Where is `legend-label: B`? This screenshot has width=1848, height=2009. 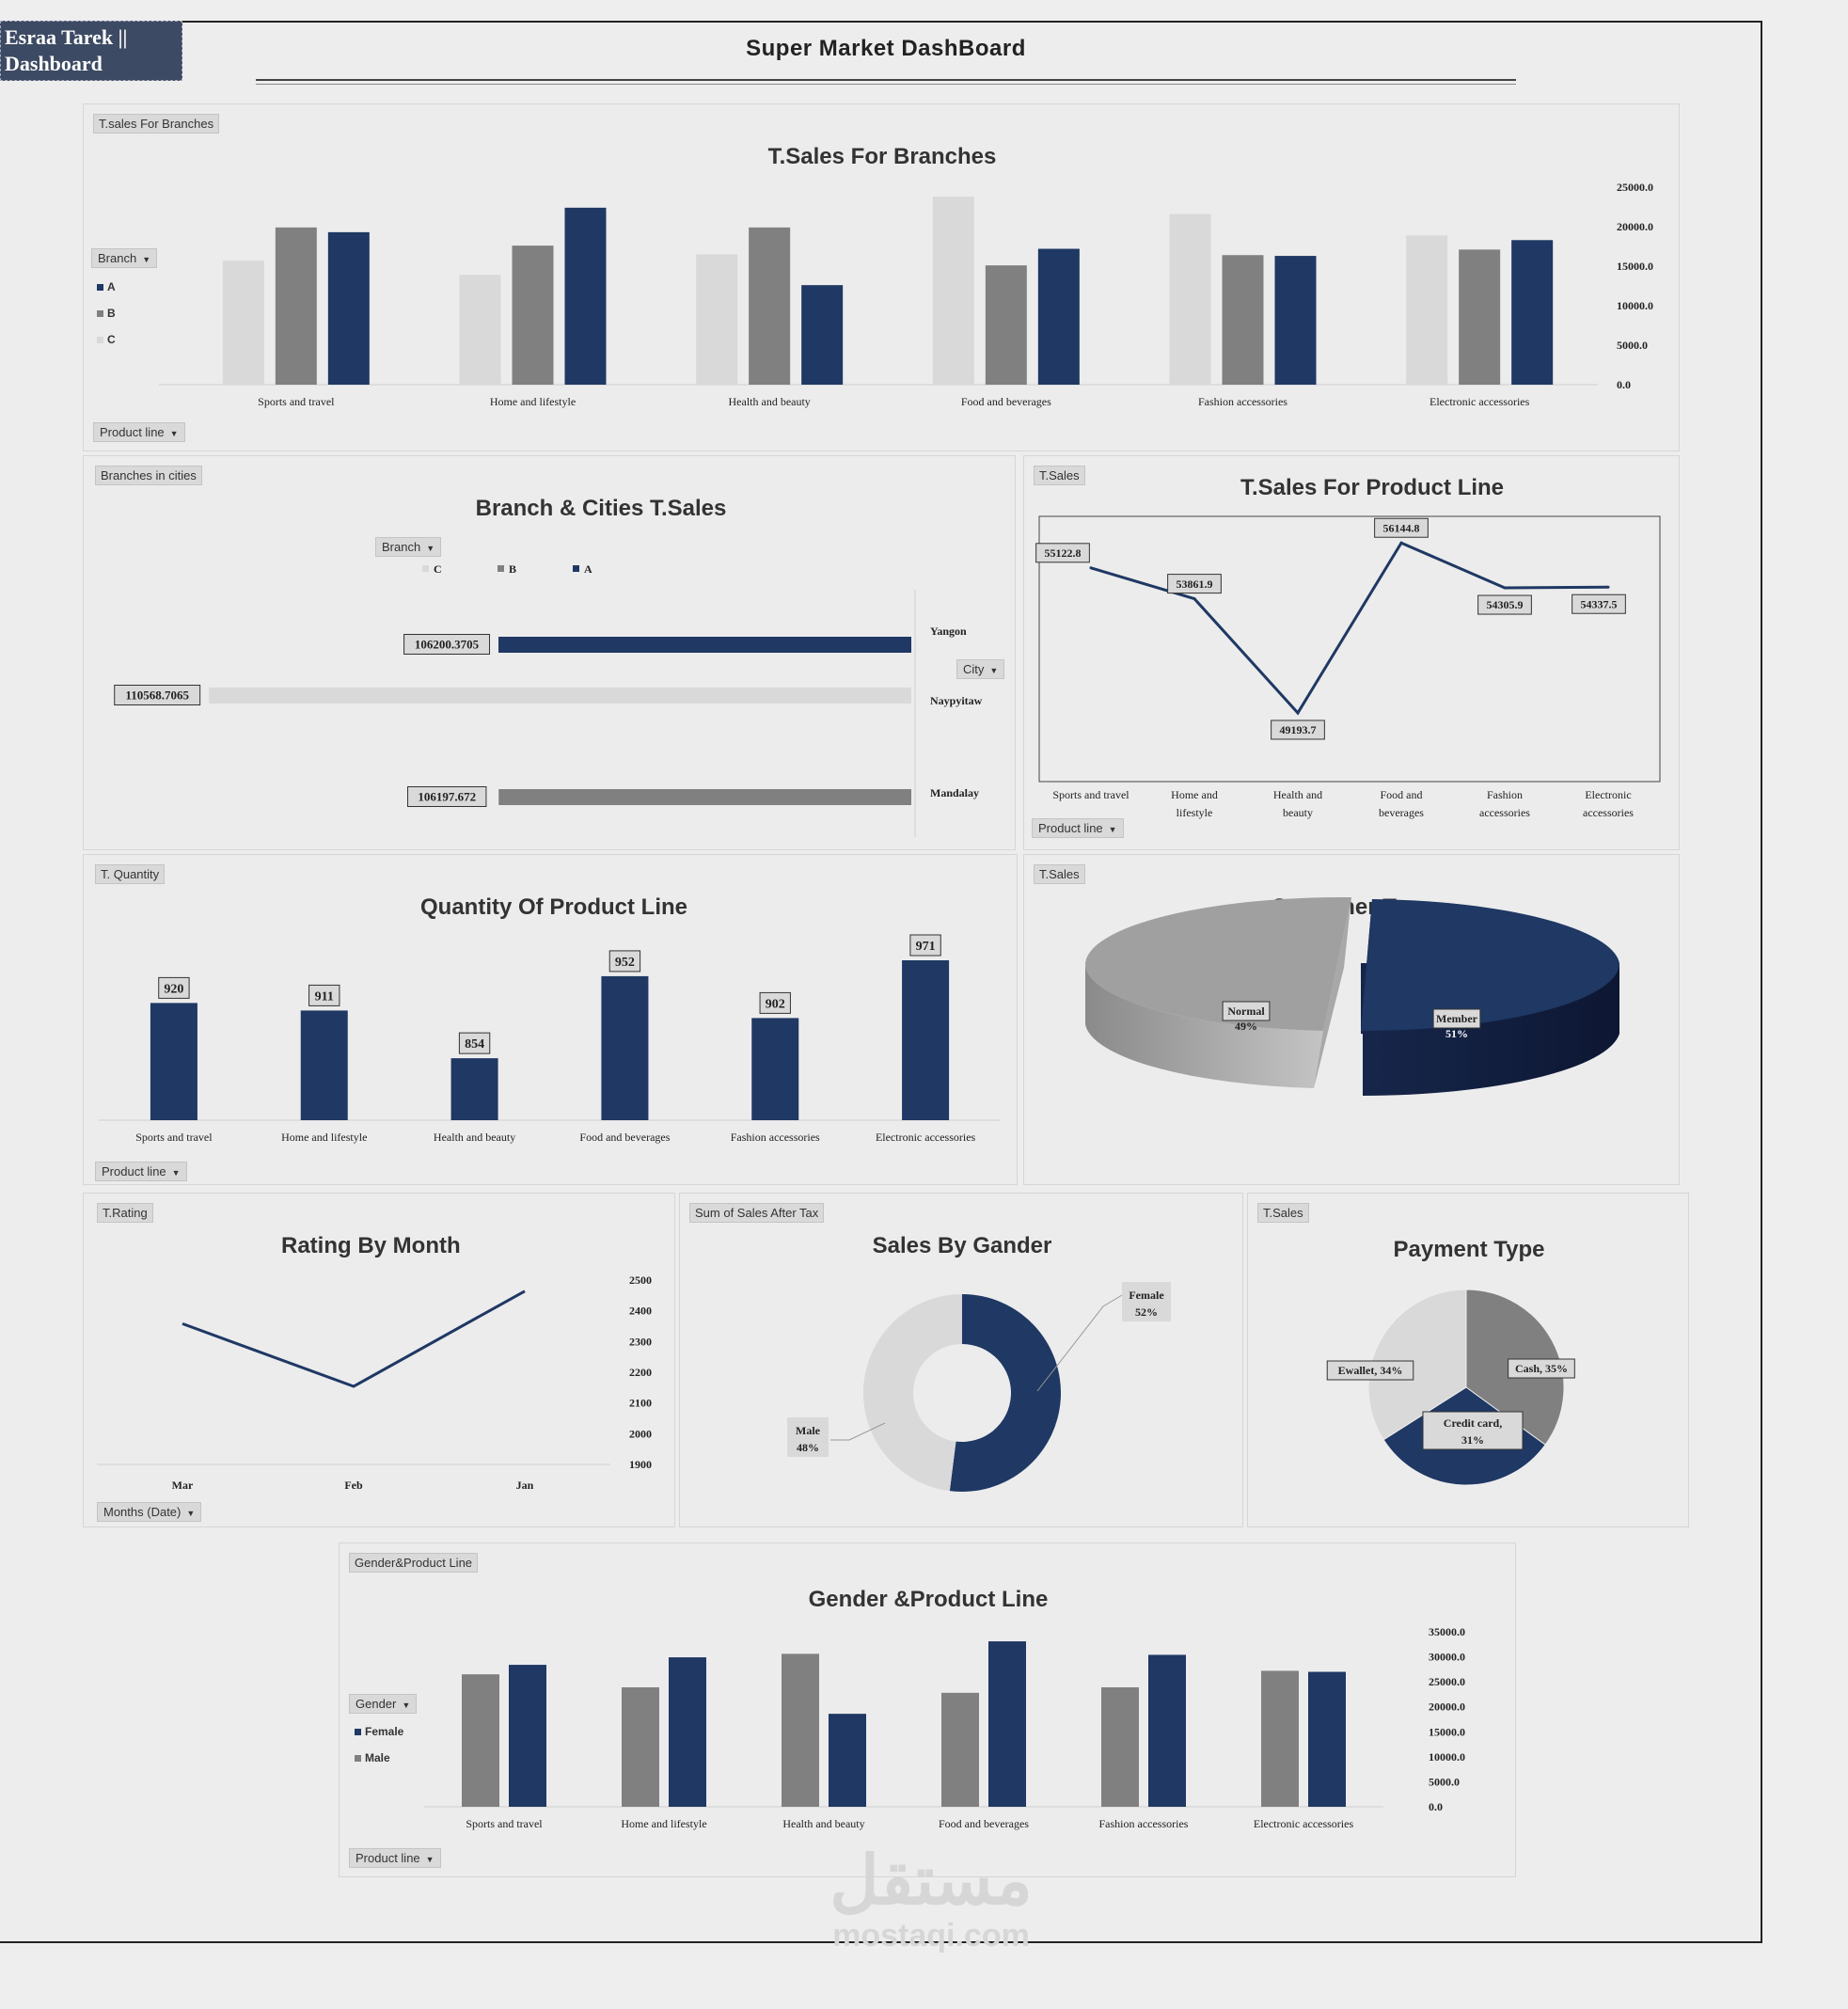 legend-label: B is located at coordinates (512, 569).